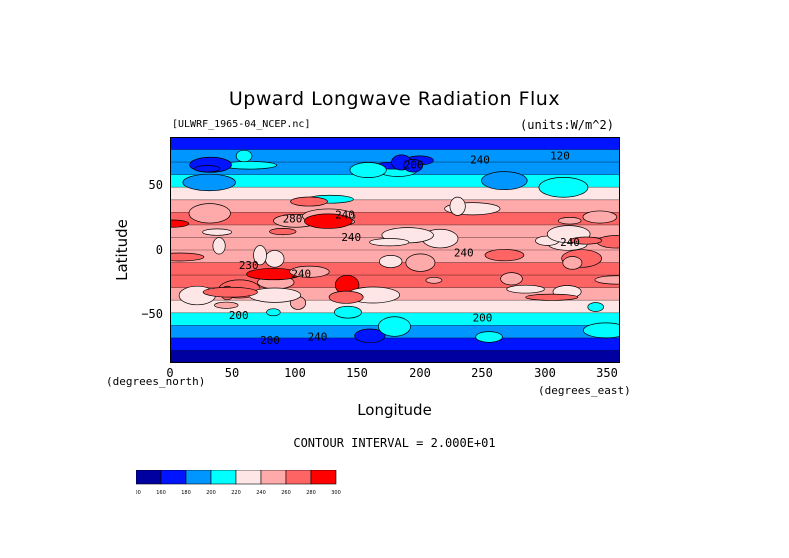 This screenshot has width=789, height=558. I want to click on x-tick-label: 150, so click(357, 373).